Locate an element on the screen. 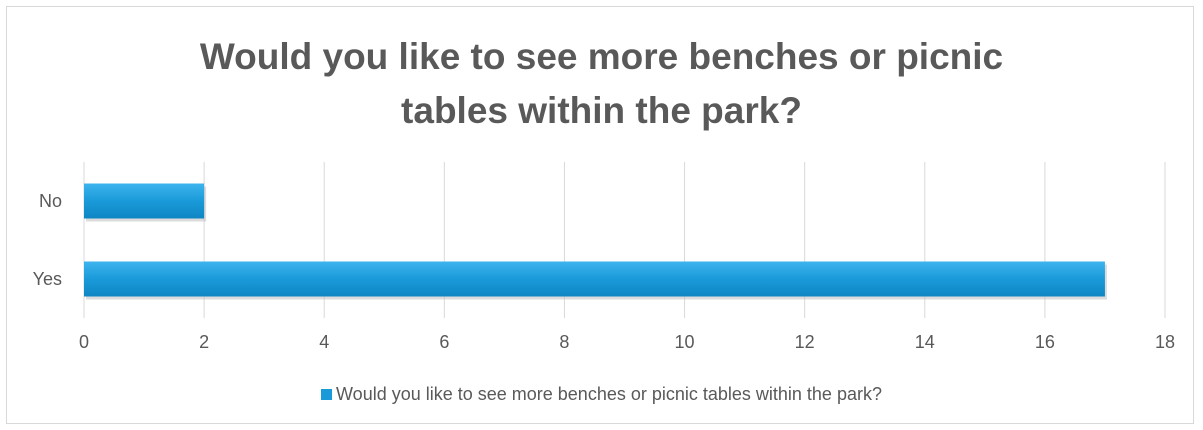 The image size is (1203, 430). x-tick-label: 2 is located at coordinates (204, 342).